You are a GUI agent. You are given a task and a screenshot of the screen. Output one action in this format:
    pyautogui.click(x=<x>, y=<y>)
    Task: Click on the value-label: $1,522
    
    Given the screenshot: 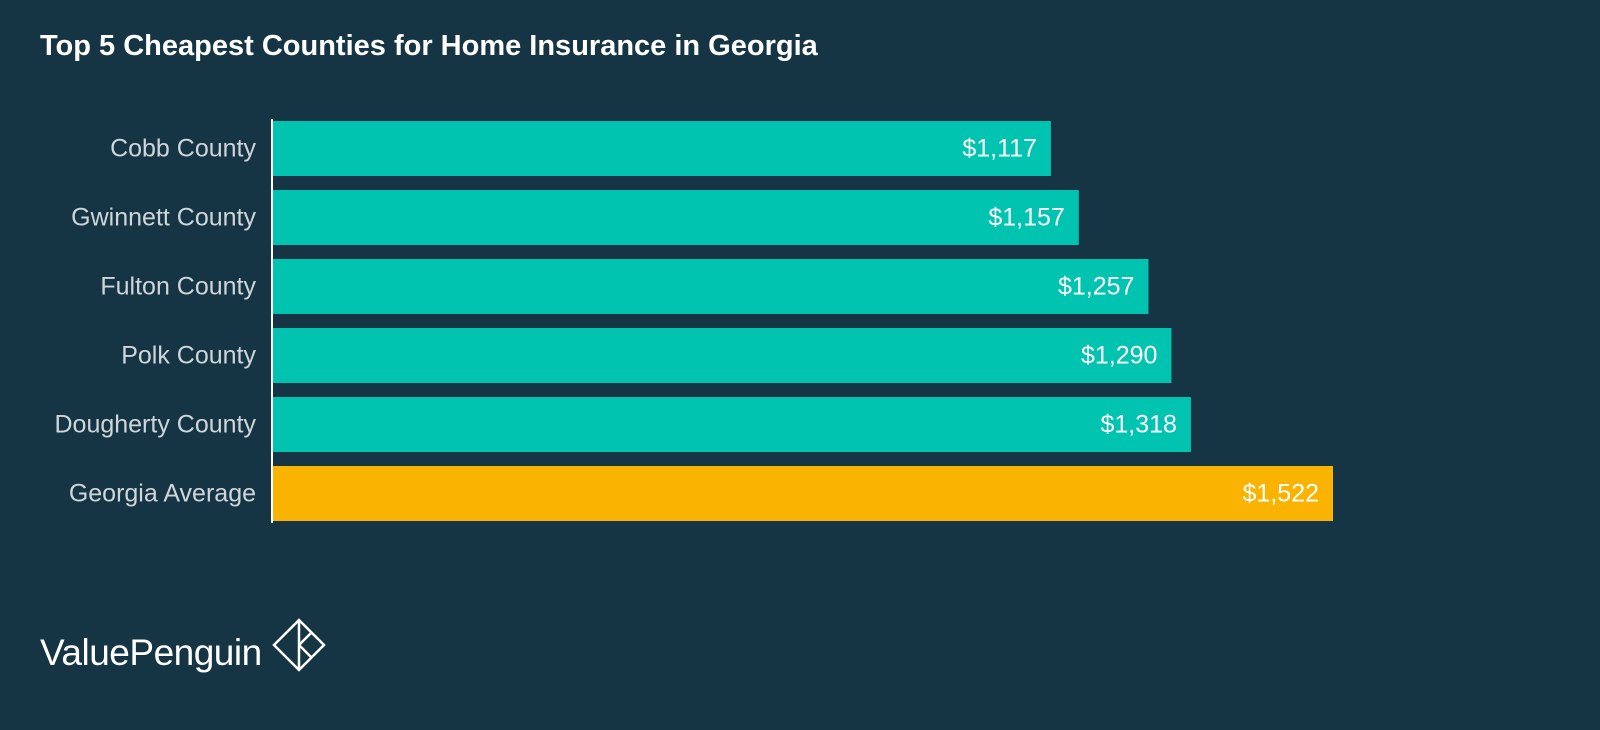 What is the action you would take?
    pyautogui.click(x=1281, y=494)
    